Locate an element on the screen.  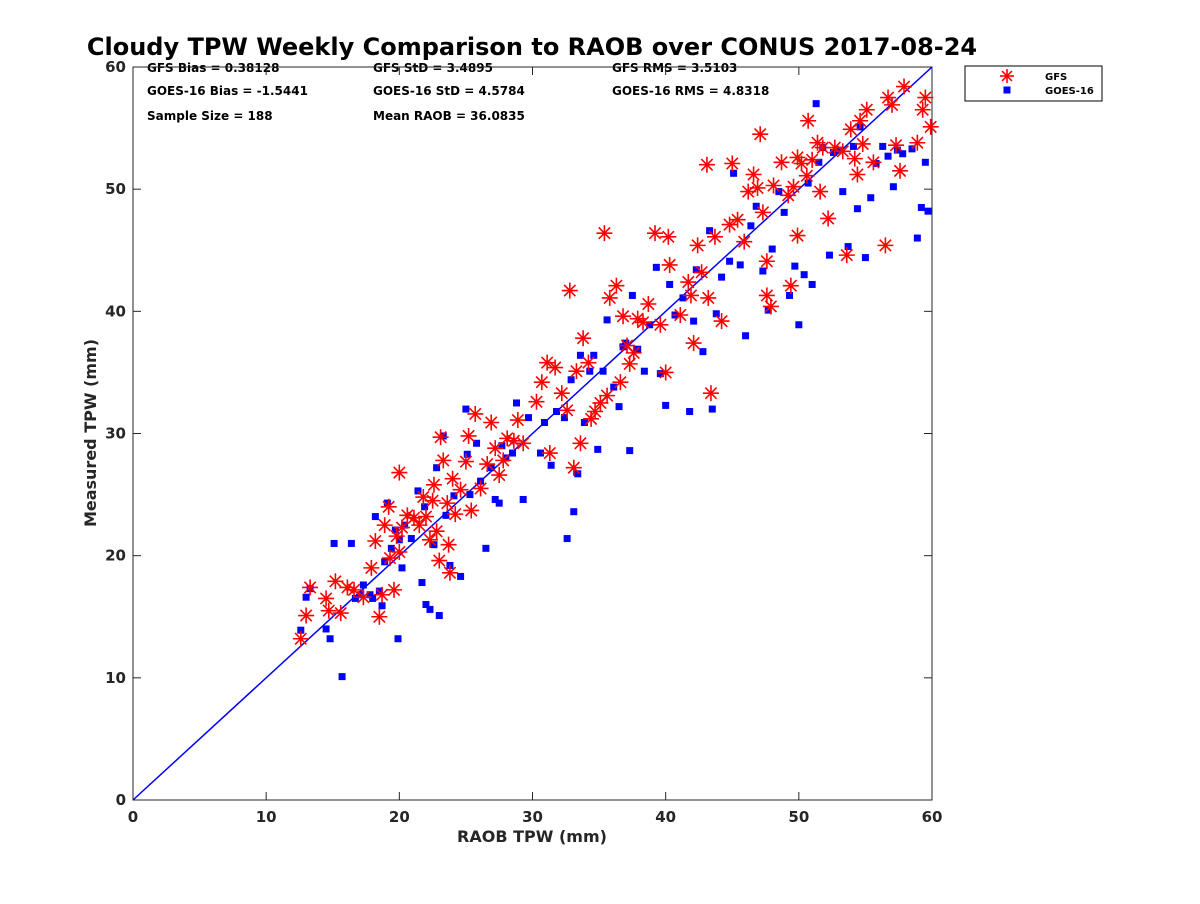
legend: GFS GOES-16 is located at coordinates (1033, 83).